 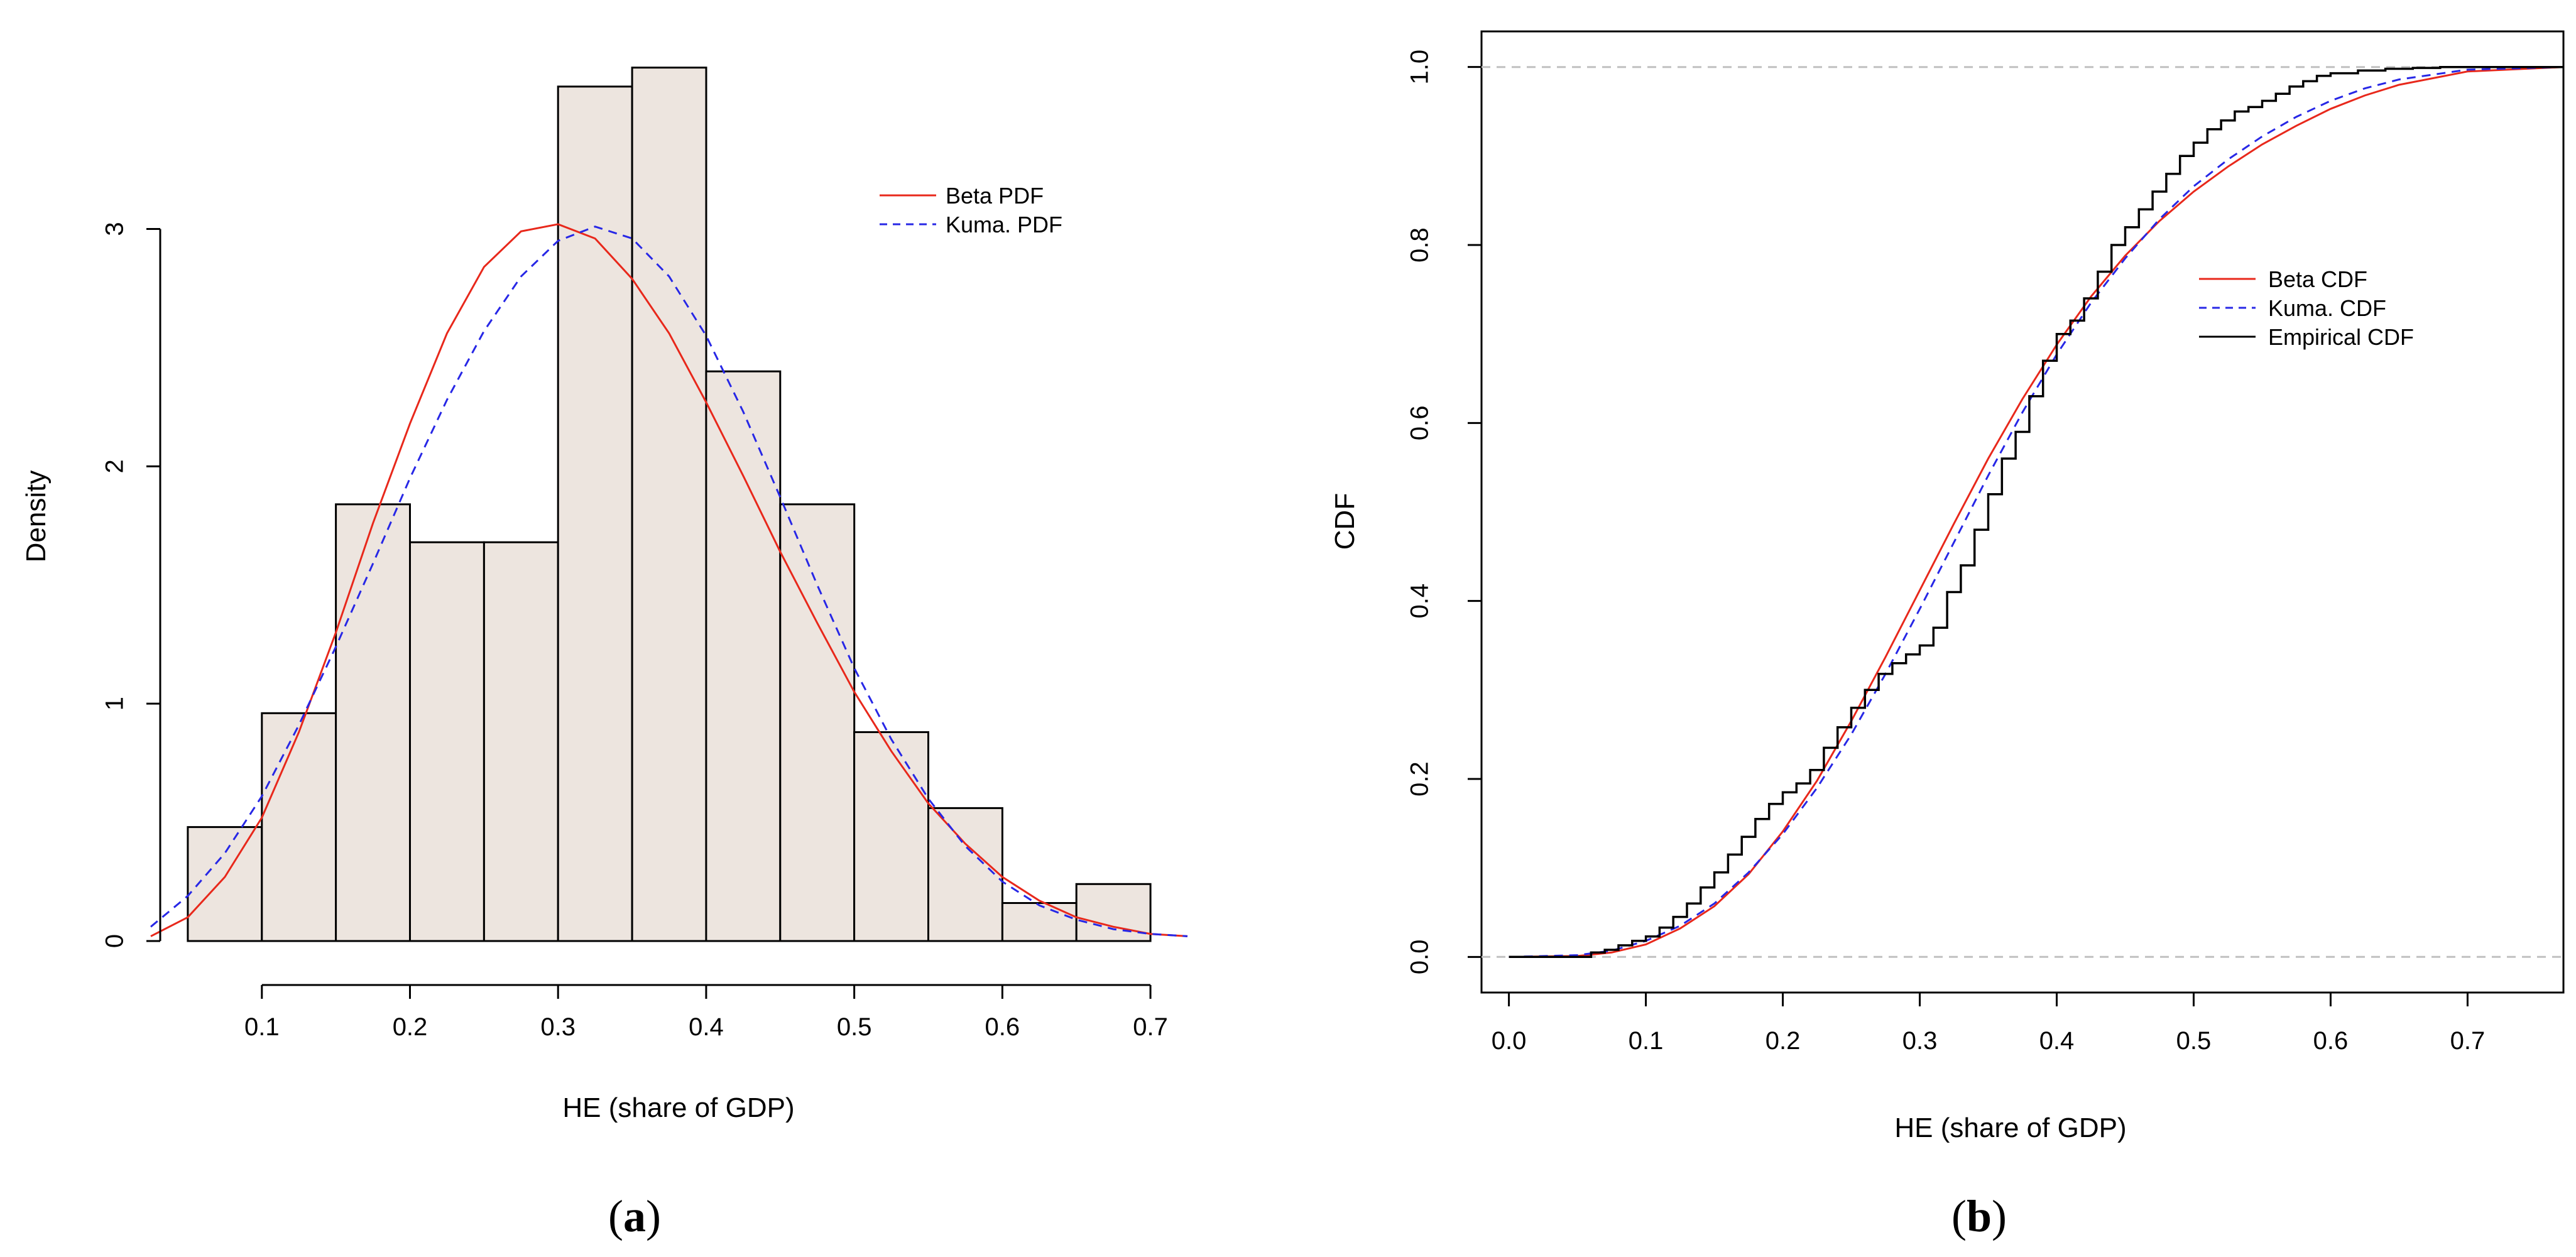 I want to click on y-tick-label: 1, so click(x=115, y=704).